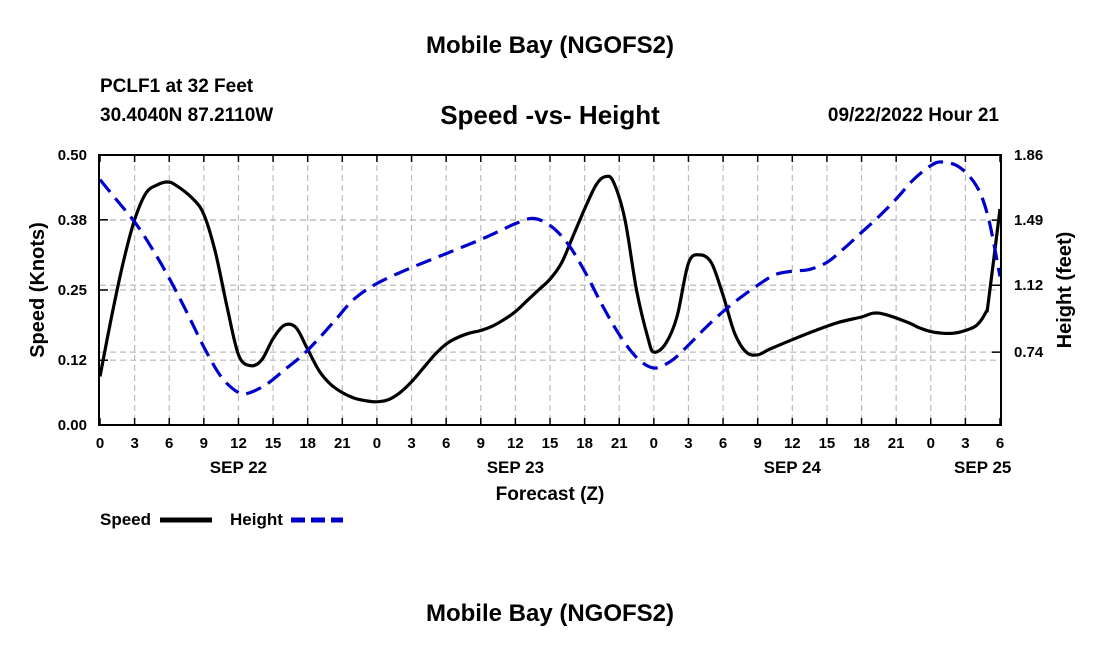 This screenshot has width=1100, height=650. What do you see at coordinates (38, 290) in the screenshot?
I see `y-axis-label: Speed (Knots)` at bounding box center [38, 290].